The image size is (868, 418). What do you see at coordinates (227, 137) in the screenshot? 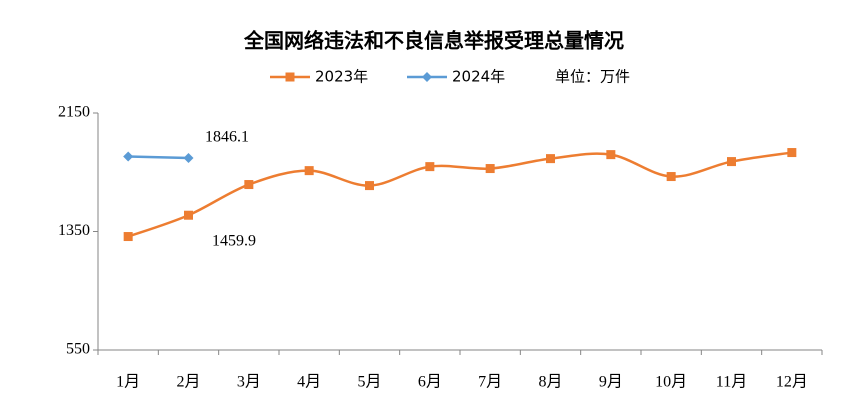
I see `annotation: 1846.1` at bounding box center [227, 137].